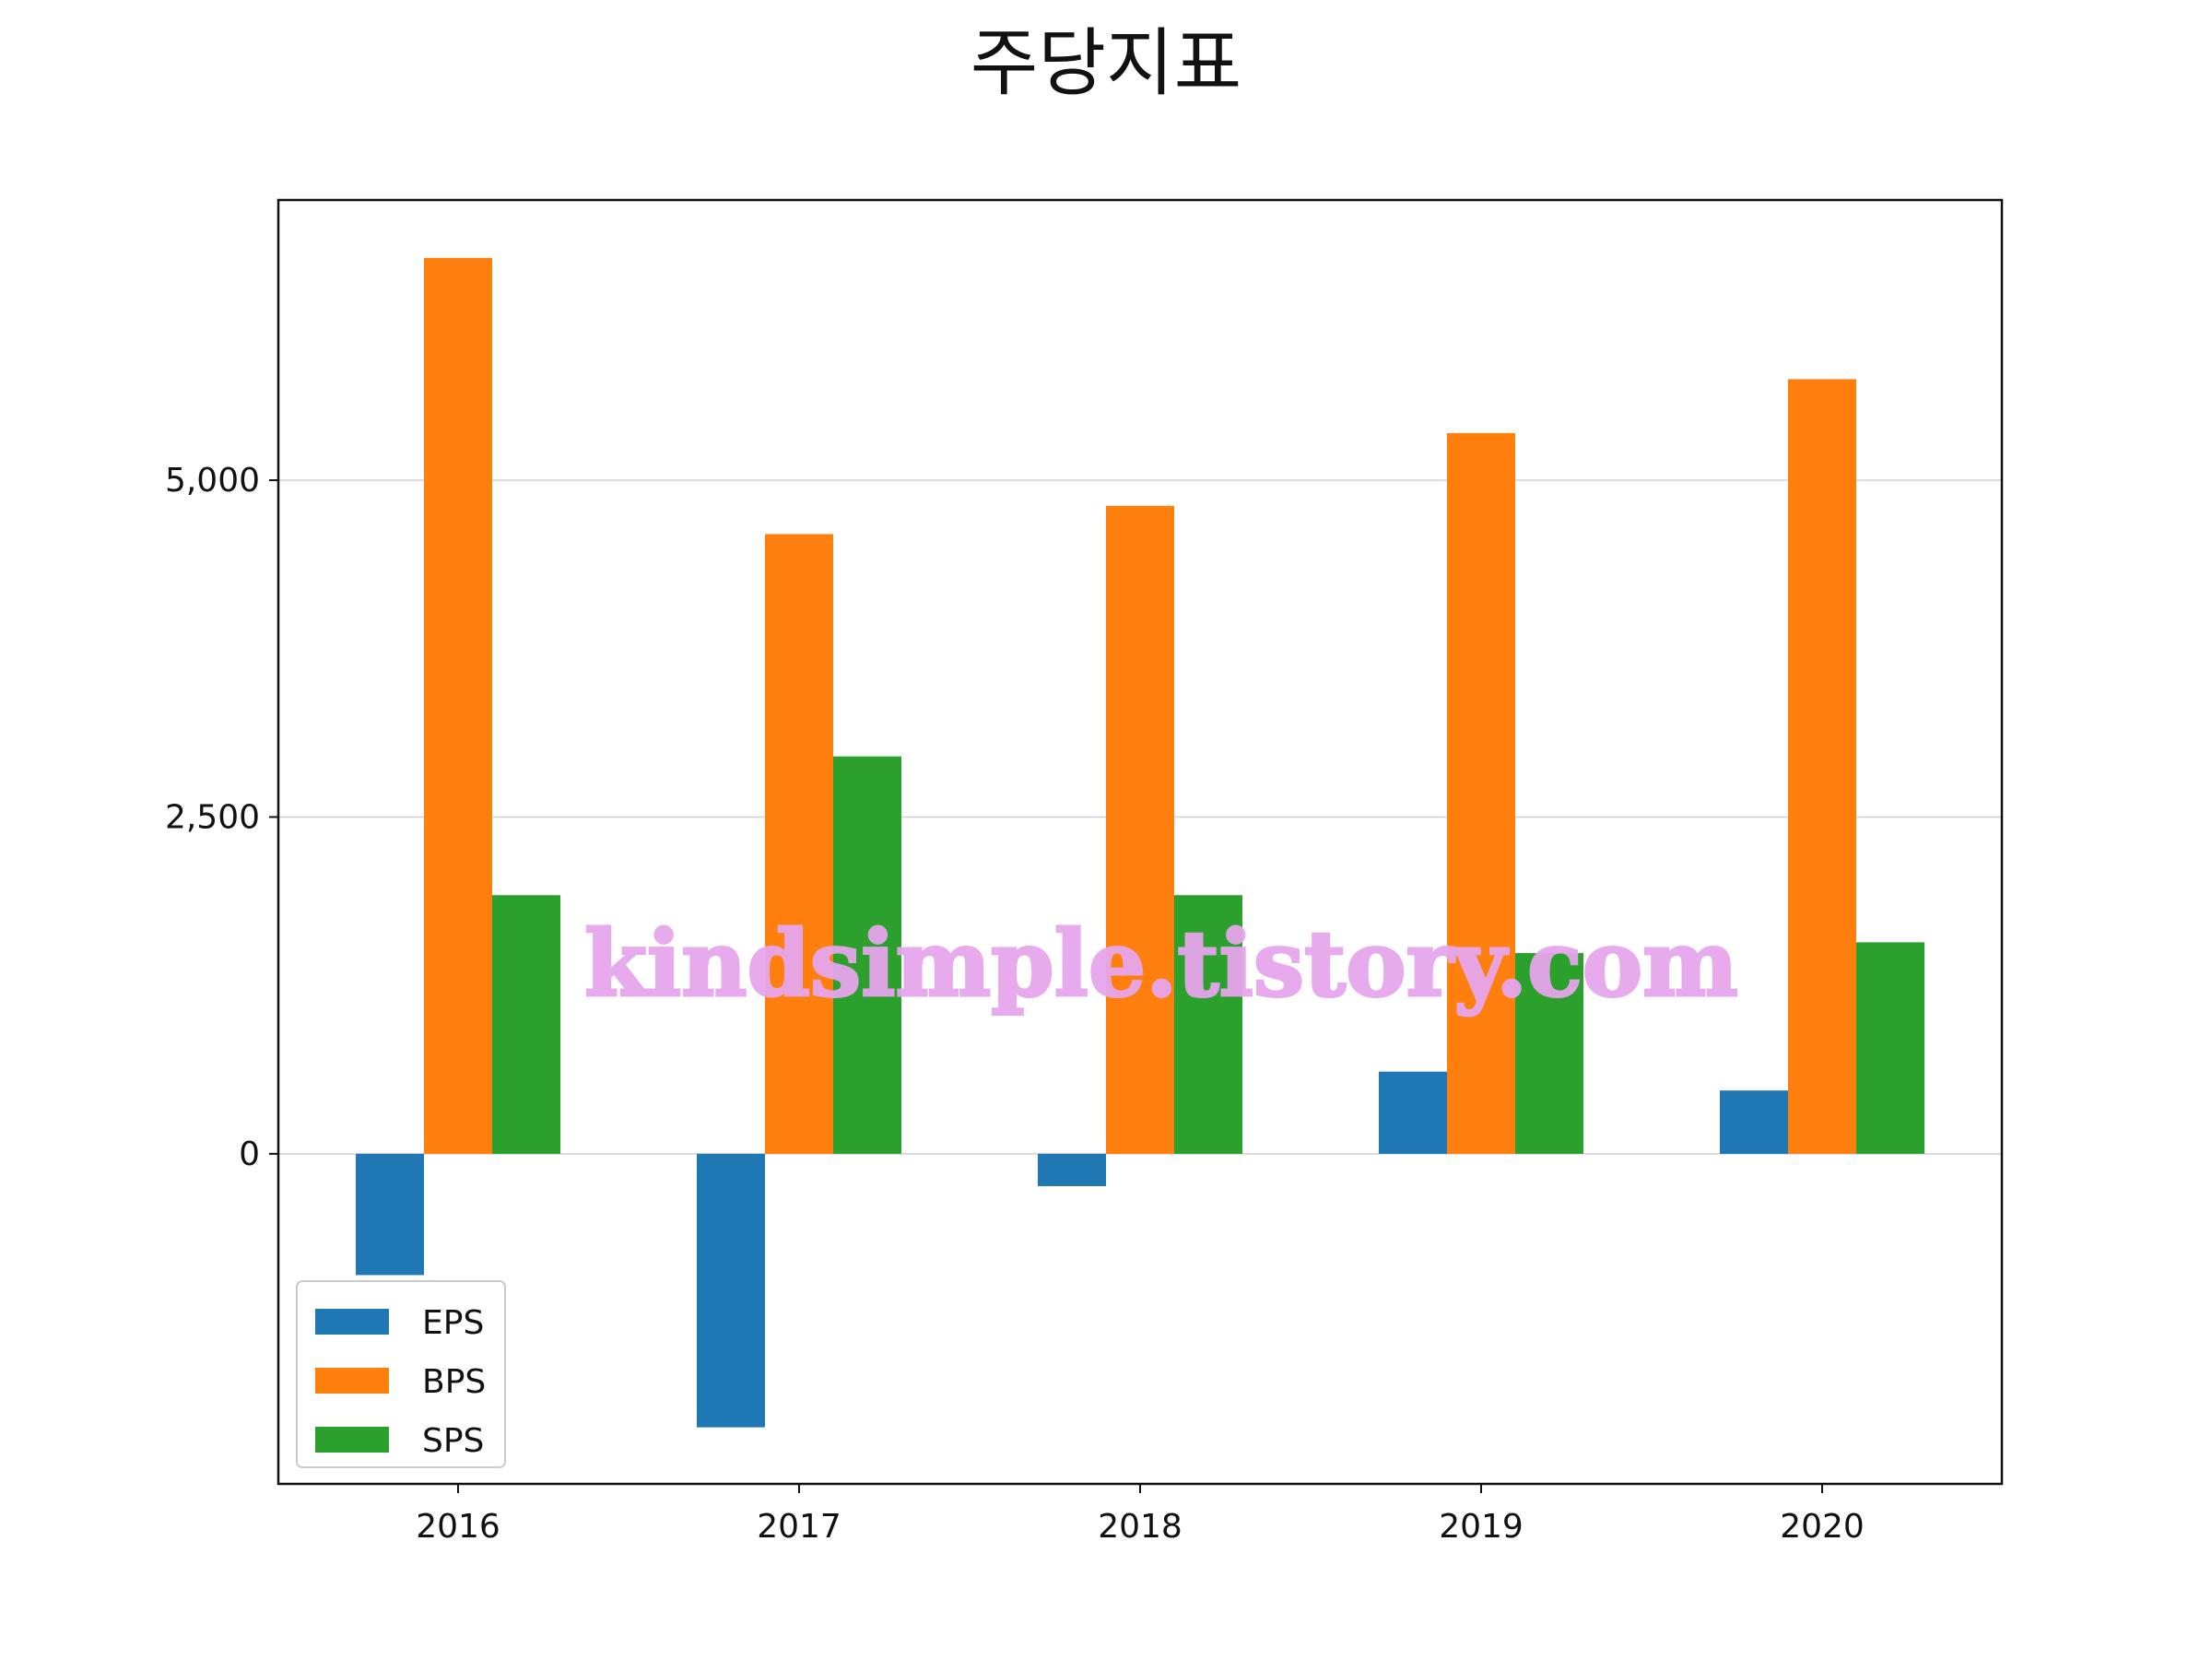  What do you see at coordinates (1106, 63) in the screenshot?
I see `chart-title: 주당지표` at bounding box center [1106, 63].